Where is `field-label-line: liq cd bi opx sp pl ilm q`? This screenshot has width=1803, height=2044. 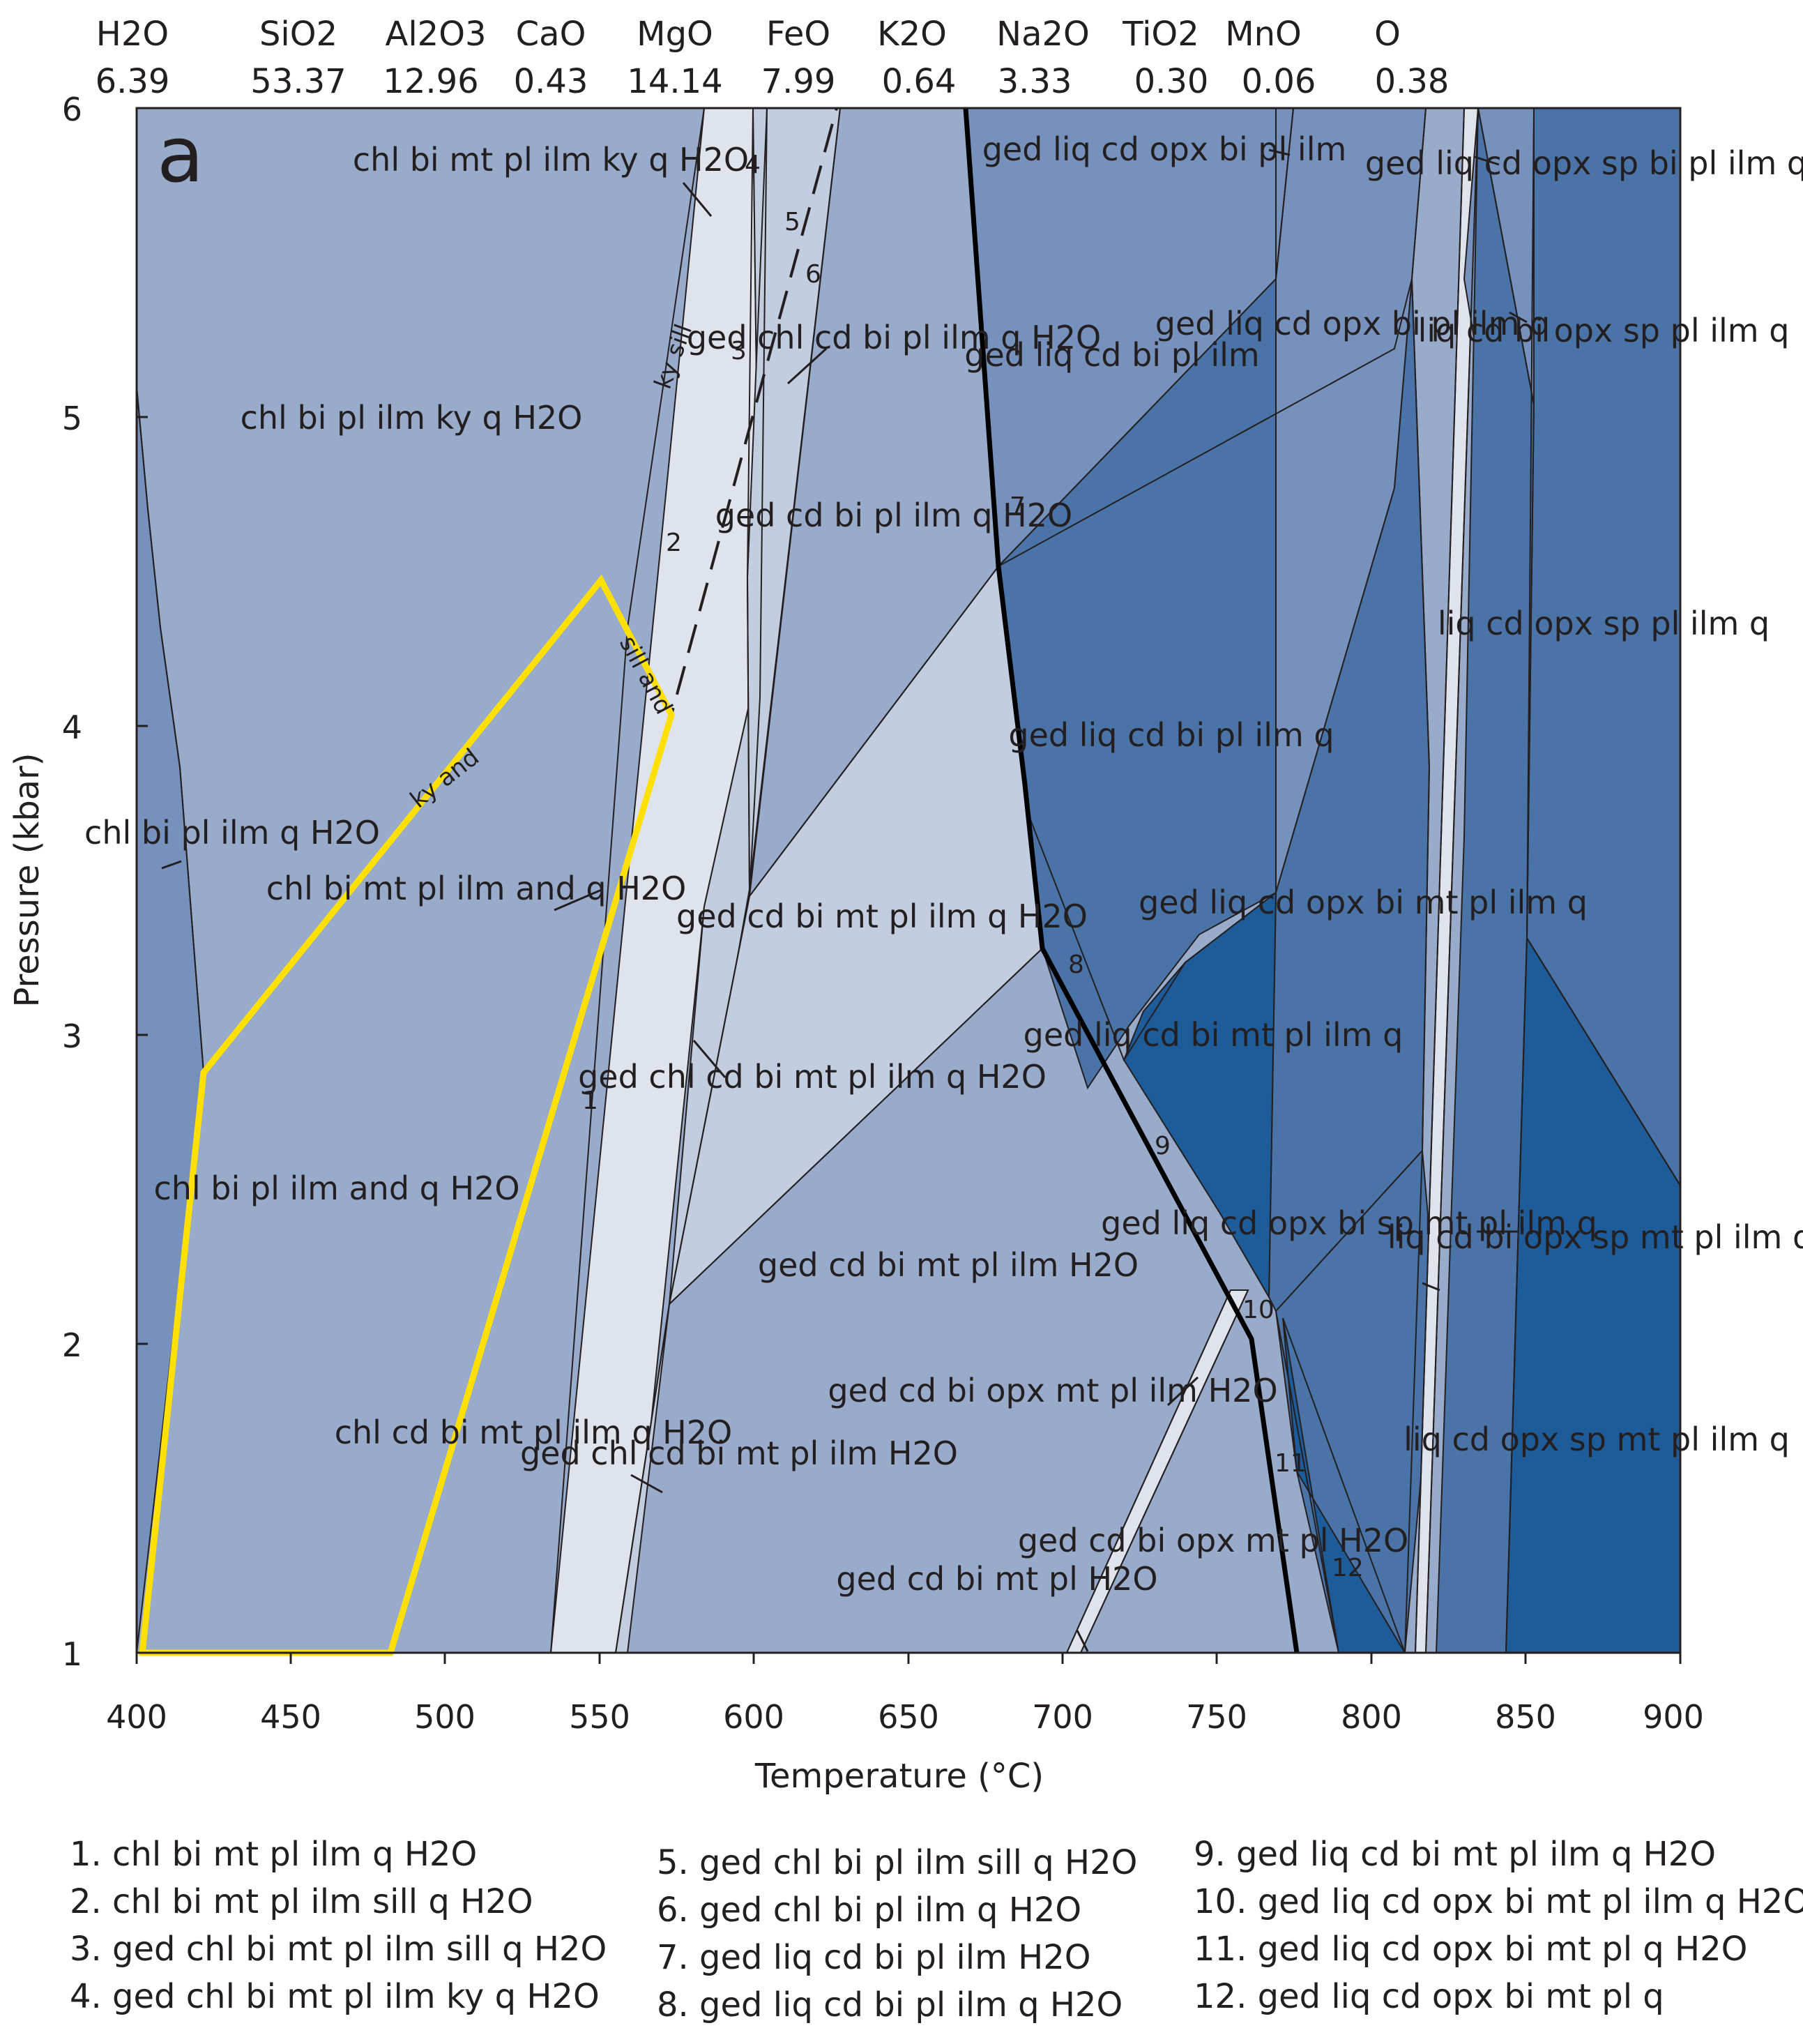 field-label-line: liq cd bi opx sp pl ilm q is located at coordinates (1604, 330).